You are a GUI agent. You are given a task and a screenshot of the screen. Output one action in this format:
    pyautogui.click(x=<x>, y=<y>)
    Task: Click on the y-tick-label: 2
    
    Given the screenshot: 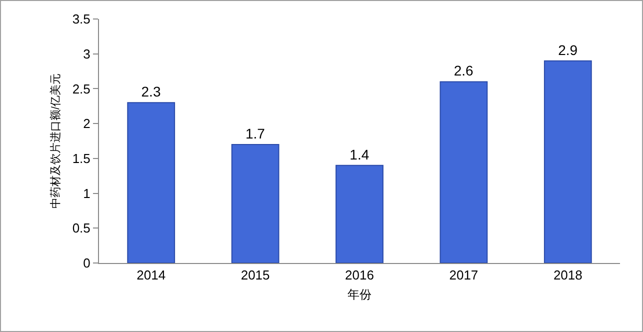 What is the action you would take?
    pyautogui.click(x=86, y=124)
    